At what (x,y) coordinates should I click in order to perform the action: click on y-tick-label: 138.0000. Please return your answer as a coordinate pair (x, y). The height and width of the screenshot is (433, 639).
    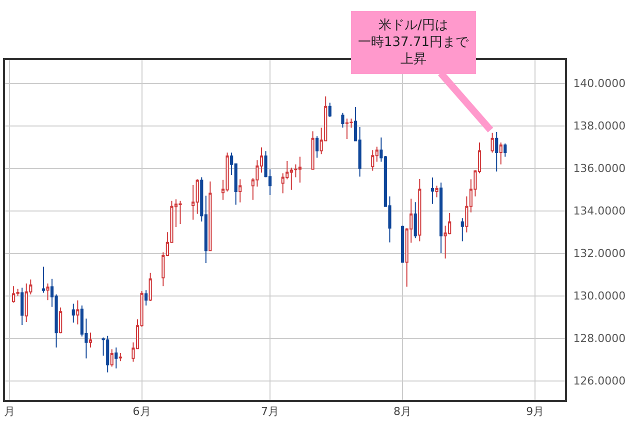
    Looking at the image, I should click on (599, 126).